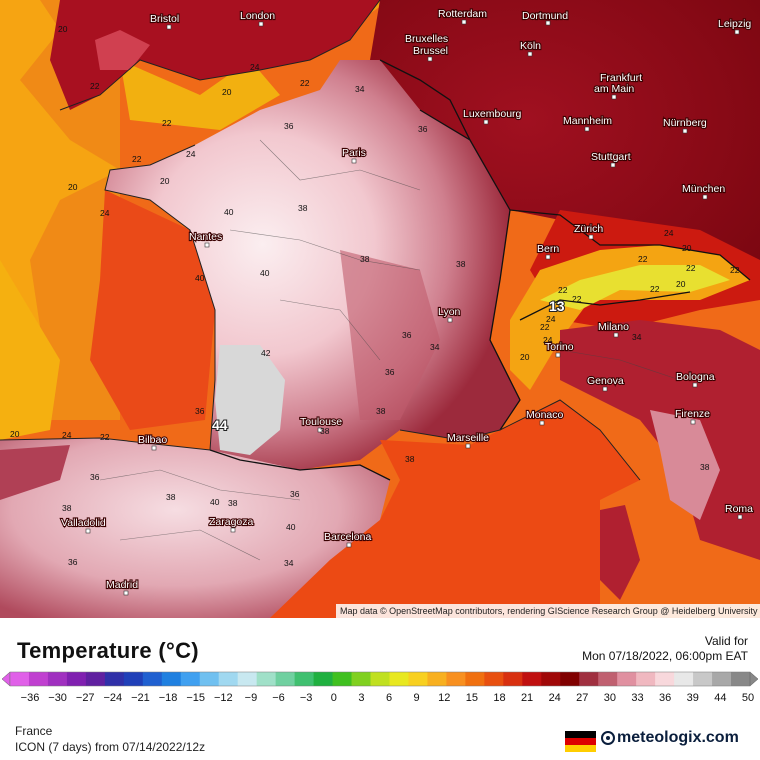  I want to click on city-zurich: Zürich, so click(589, 229).